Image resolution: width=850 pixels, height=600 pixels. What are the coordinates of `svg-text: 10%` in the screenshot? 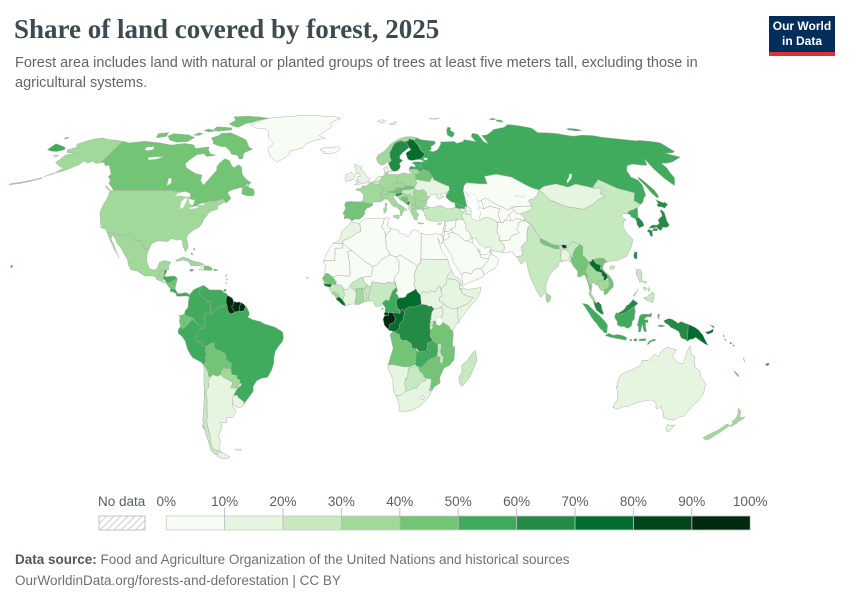 It's located at (224, 501).